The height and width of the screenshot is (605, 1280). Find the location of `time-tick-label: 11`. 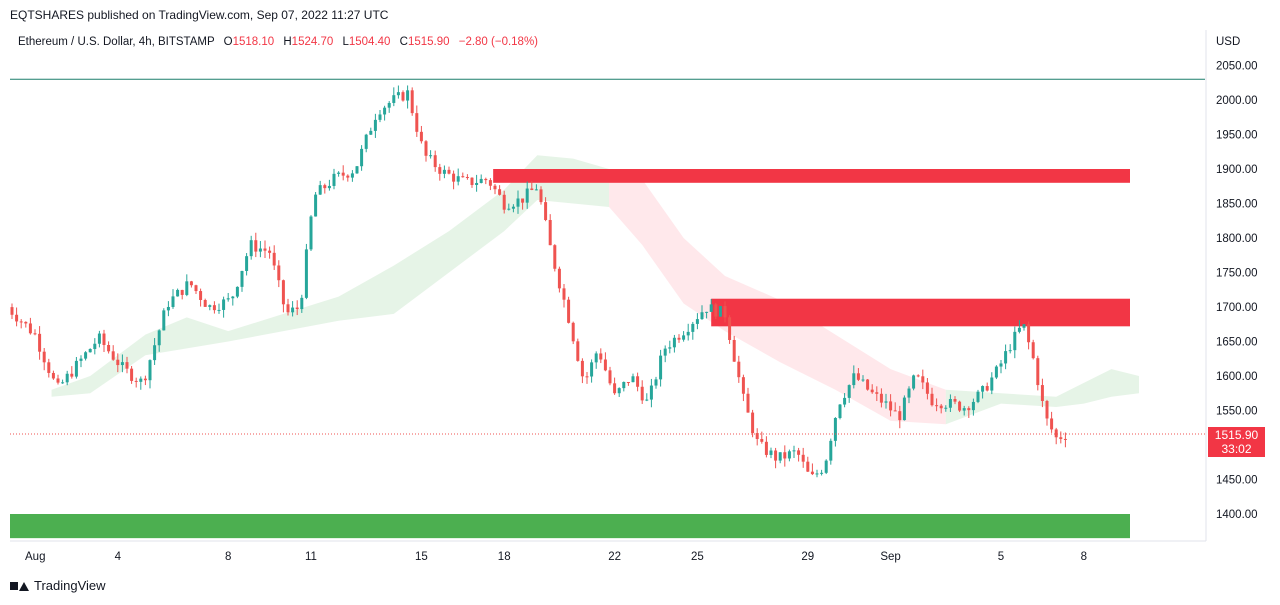

time-tick-label: 11 is located at coordinates (311, 557).